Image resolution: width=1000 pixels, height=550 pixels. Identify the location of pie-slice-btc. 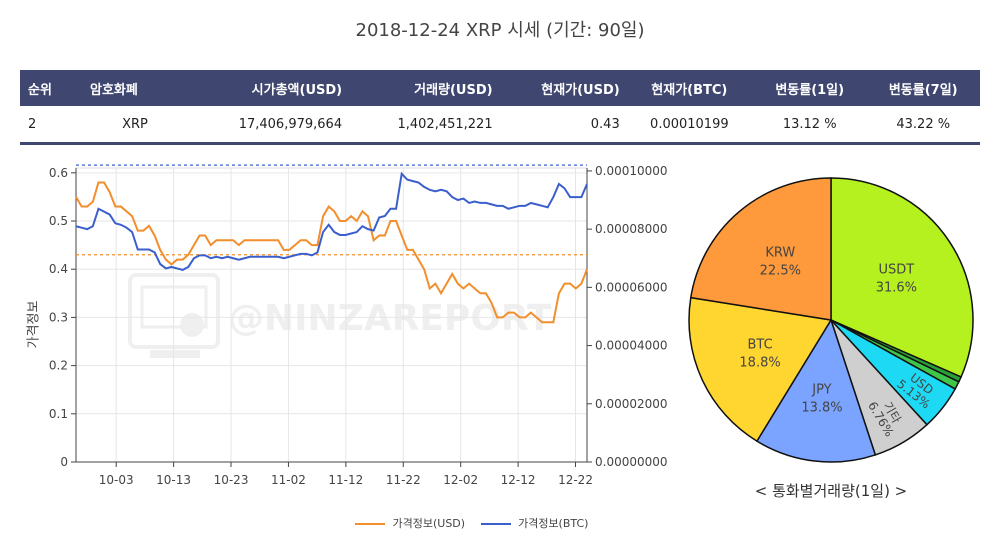
(760, 369).